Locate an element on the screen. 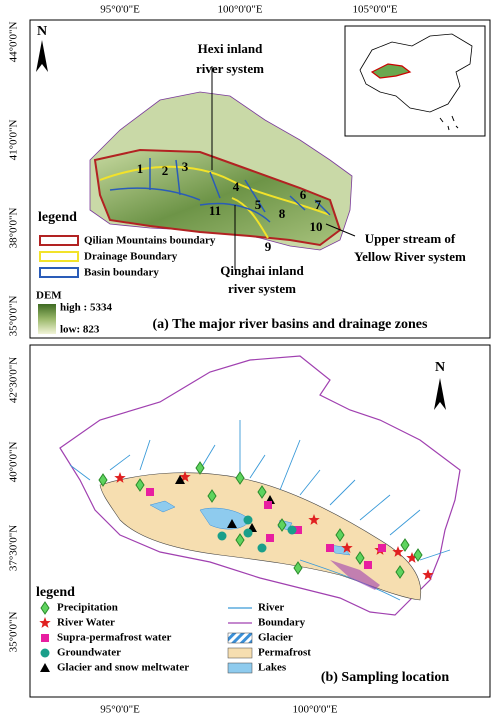 Image resolution: width=500 pixels, height=720 pixels. legend-item: River Water is located at coordinates (86, 623).